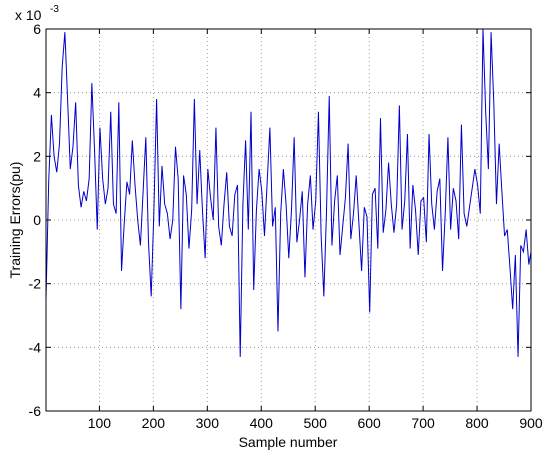 The width and height of the screenshot is (550, 459). Describe the element at coordinates (37, 29) in the screenshot. I see `y-tick-label: 6` at that location.